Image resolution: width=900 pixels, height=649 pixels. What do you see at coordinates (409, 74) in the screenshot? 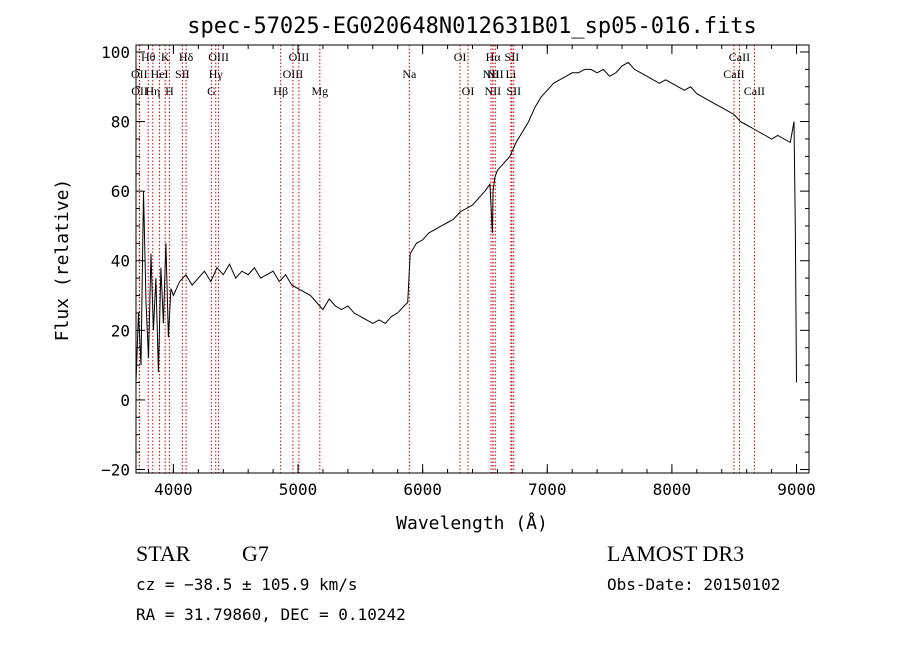
I see `spectral-line-label: Na` at bounding box center [409, 74].